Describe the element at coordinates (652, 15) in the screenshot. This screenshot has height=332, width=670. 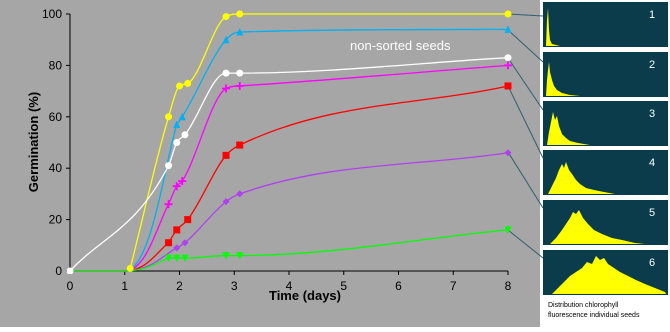
I see `inset-label: 1` at that location.